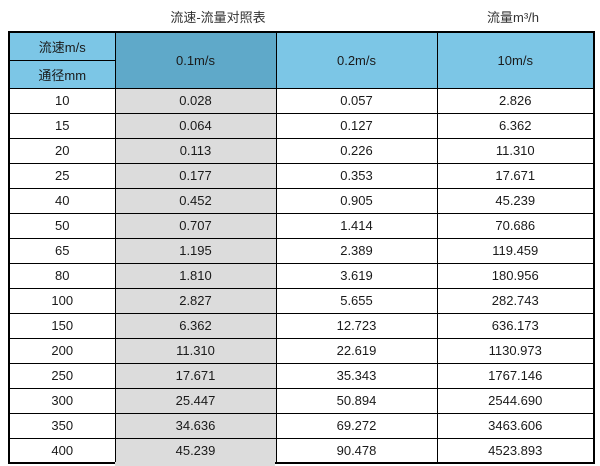 This screenshot has height=466, width=600. What do you see at coordinates (515, 425) in the screenshot?
I see `value-cell: 3463.606` at bounding box center [515, 425].